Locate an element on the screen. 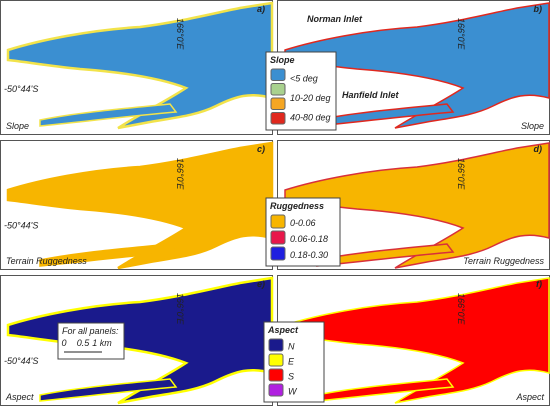  legend-label: 40-80 deg is located at coordinates (310, 117).